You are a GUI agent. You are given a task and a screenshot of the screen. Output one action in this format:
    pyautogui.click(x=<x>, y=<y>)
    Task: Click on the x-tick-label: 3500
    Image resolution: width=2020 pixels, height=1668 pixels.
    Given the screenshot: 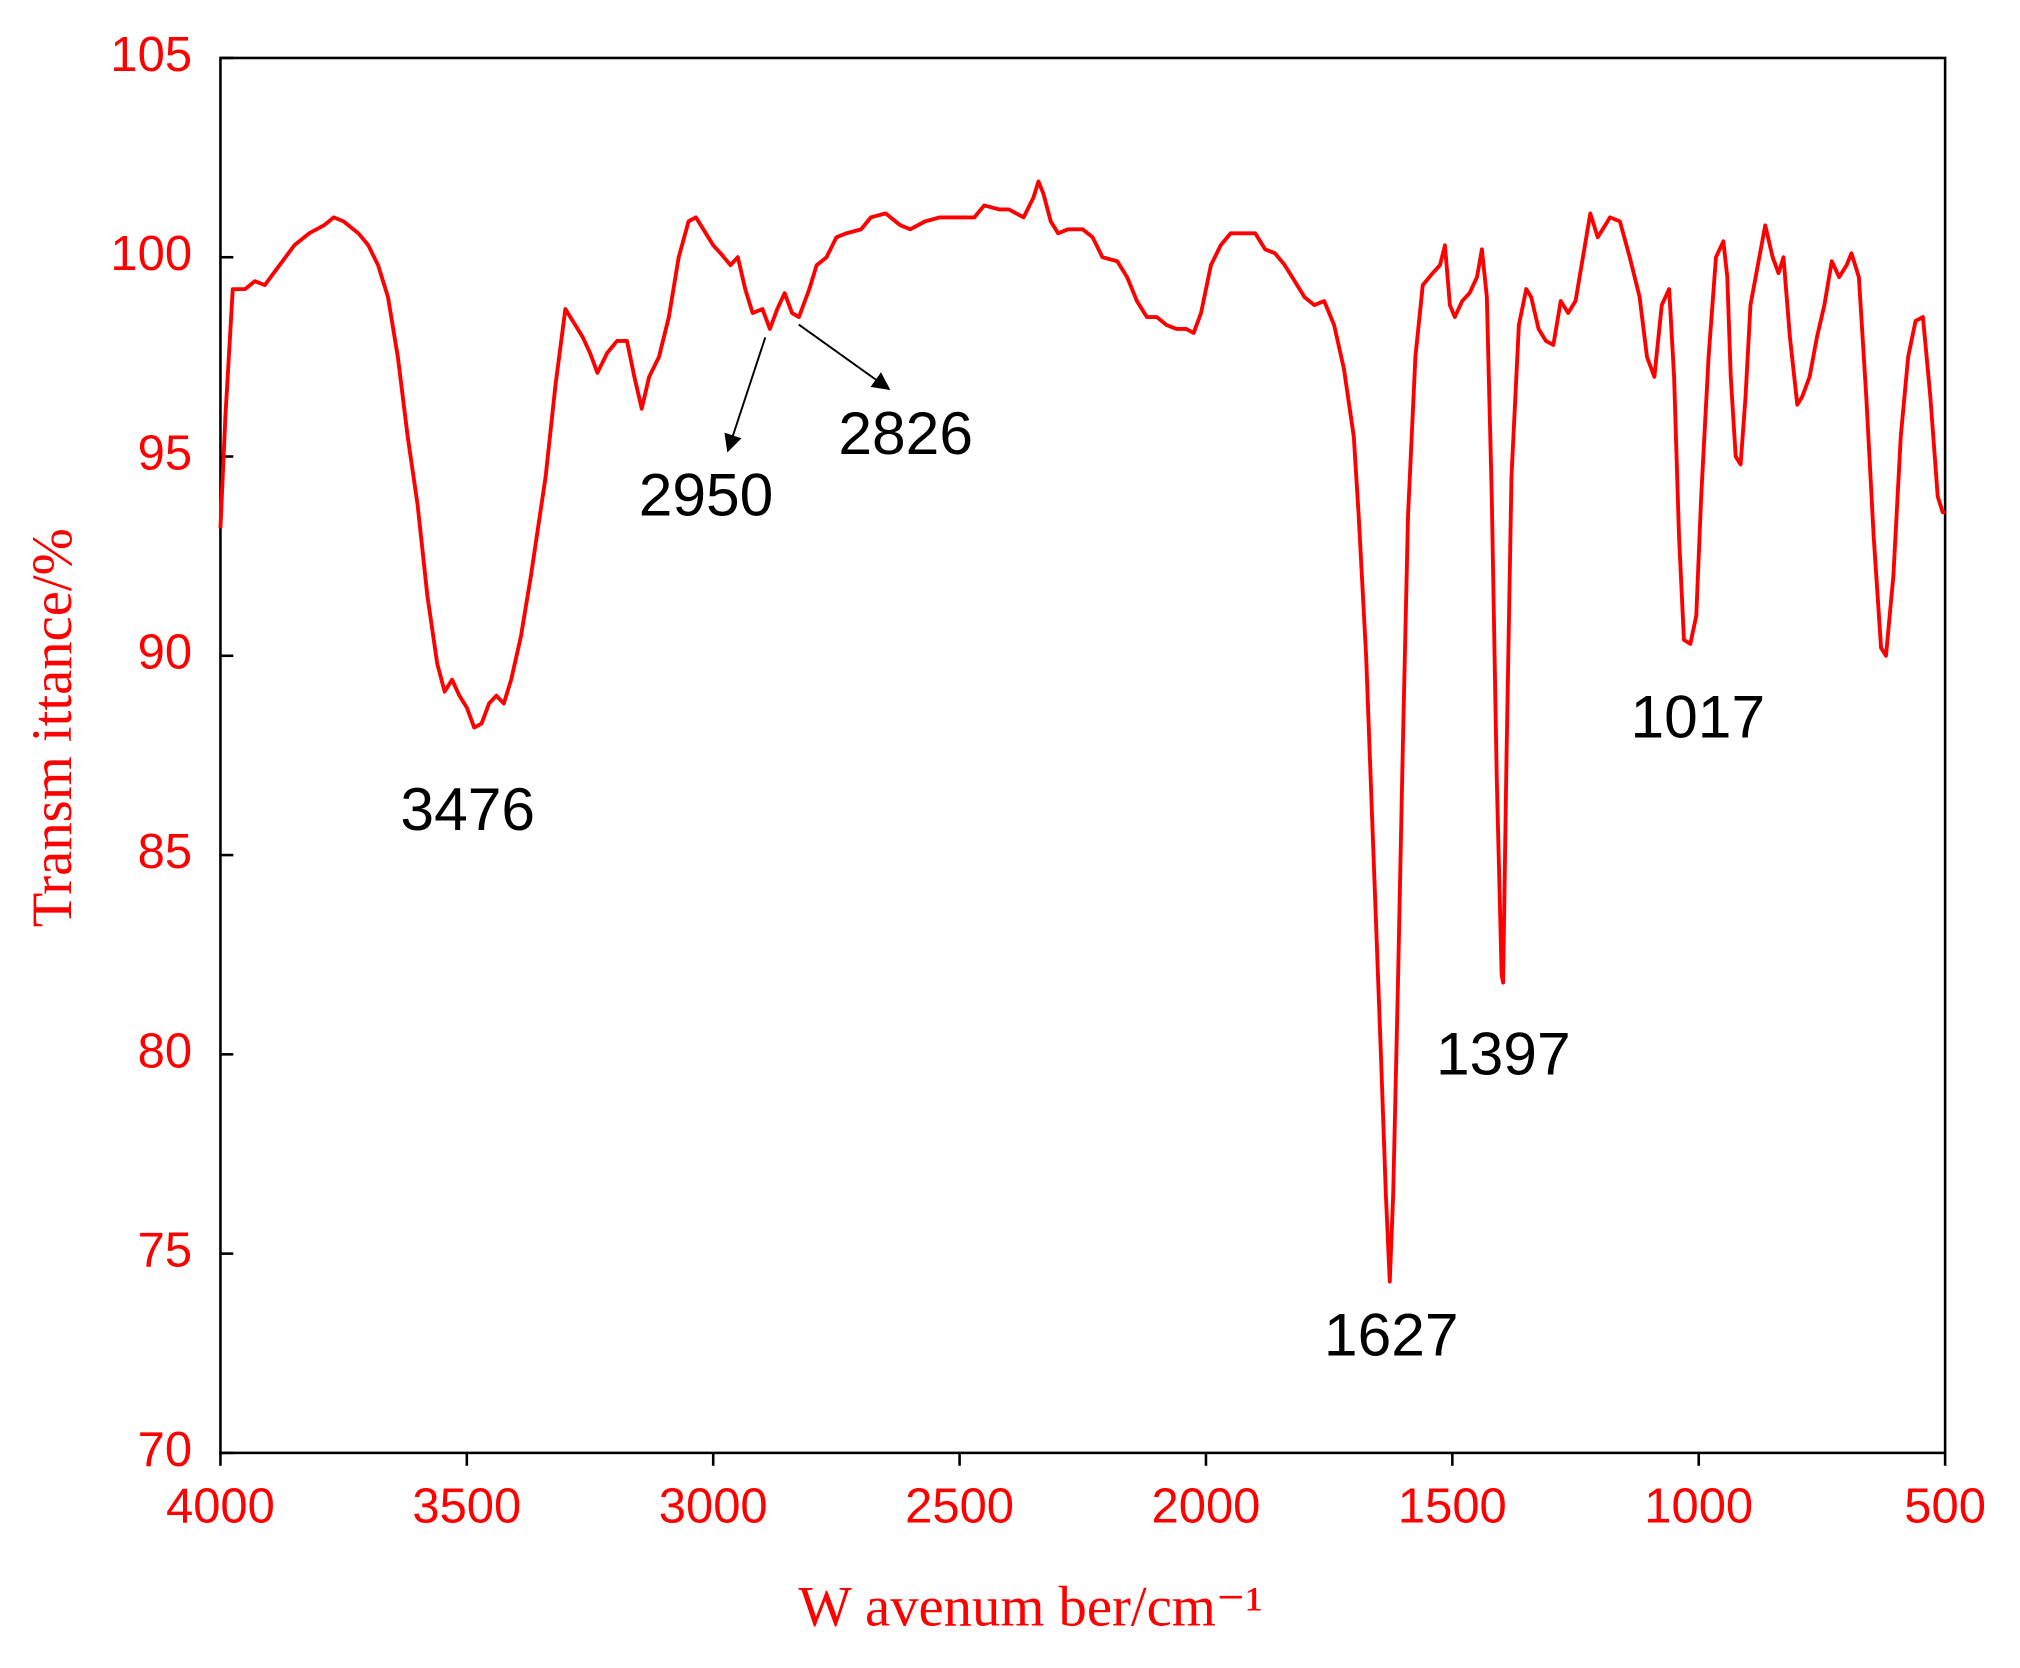 What is the action you would take?
    pyautogui.click(x=466, y=1506)
    